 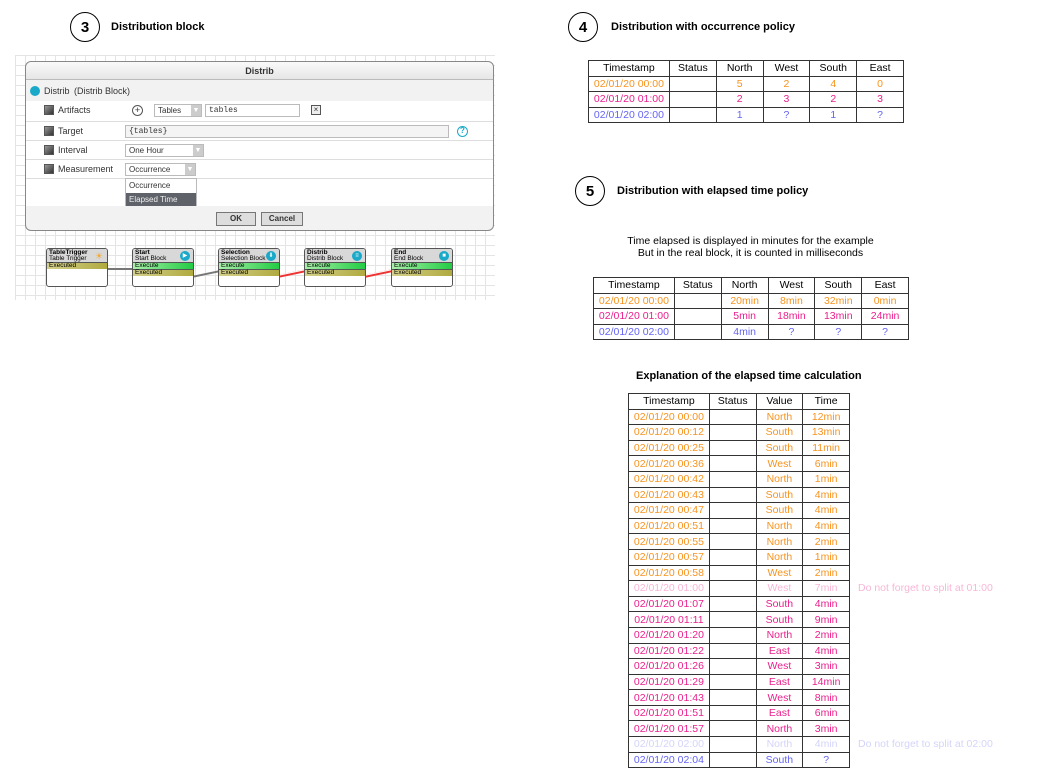 I want to click on table-row: 02/01/20 00:25 South 11min, so click(x=739, y=448).